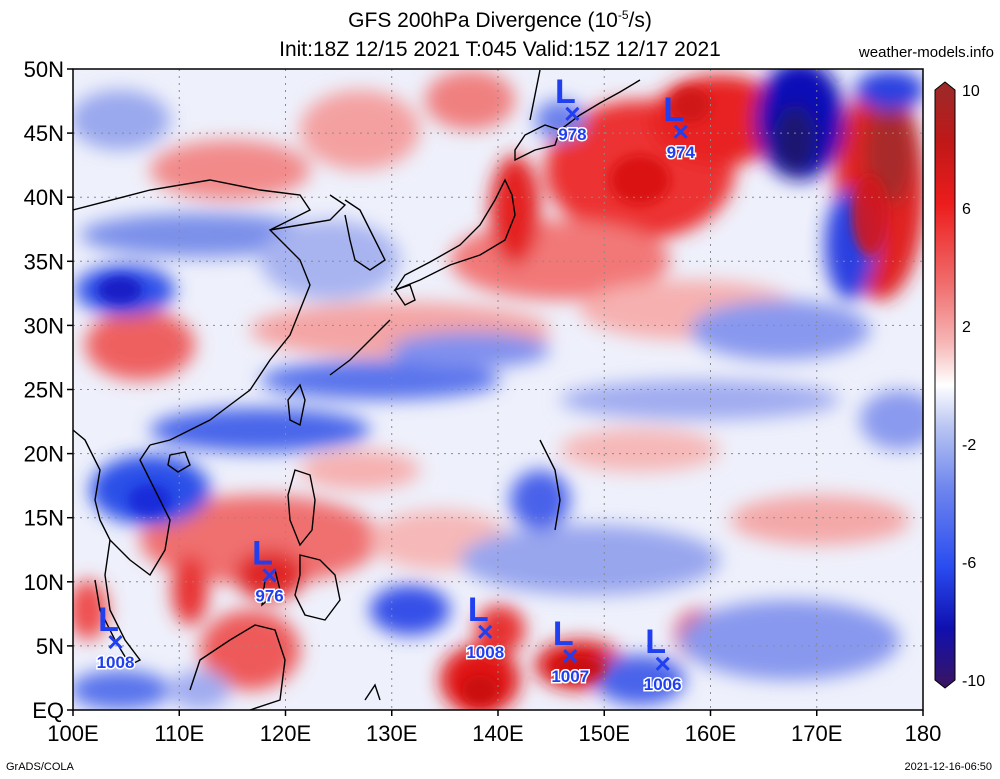 The height and width of the screenshot is (779, 1000). What do you see at coordinates (973, 386) in the screenshot?
I see `colorbar-labels: 10 6 2 -2 -6 -10` at bounding box center [973, 386].